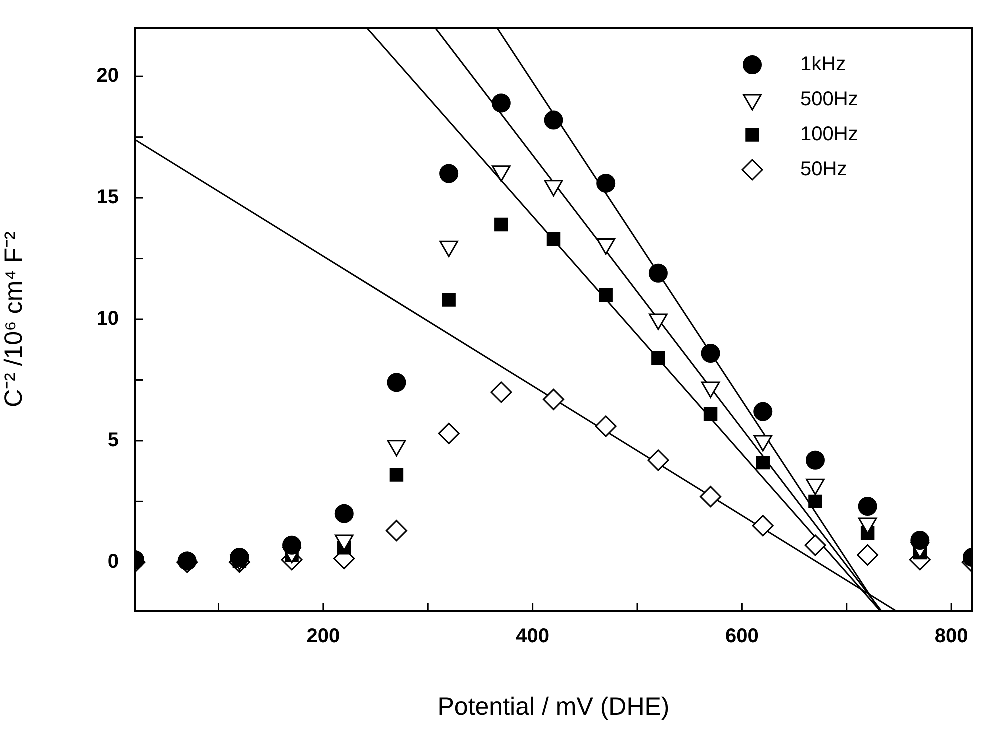 The width and height of the screenshot is (984, 733). Describe the element at coordinates (107, 319) in the screenshot. I see `y-tick-label: 10` at that location.